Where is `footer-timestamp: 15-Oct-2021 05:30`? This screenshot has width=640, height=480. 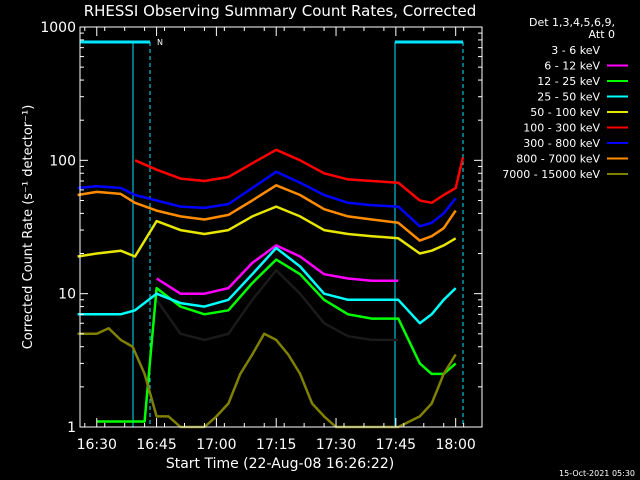
footer-timestamp: 15-Oct-2021 05:30 is located at coordinates (597, 473).